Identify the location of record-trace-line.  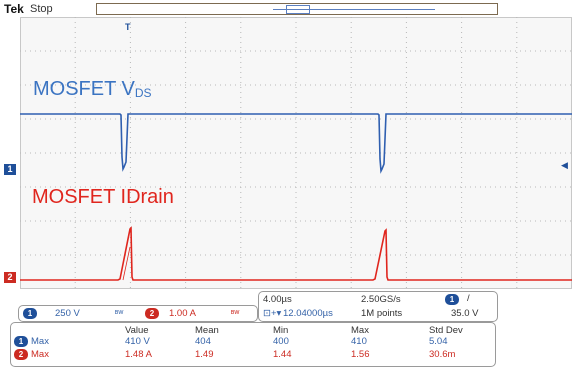
(354, 9).